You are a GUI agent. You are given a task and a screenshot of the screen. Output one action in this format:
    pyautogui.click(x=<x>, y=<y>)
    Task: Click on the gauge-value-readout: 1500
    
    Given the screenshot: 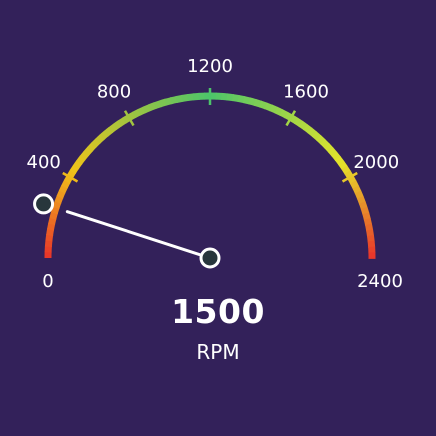 What is the action you would take?
    pyautogui.click(x=218, y=311)
    